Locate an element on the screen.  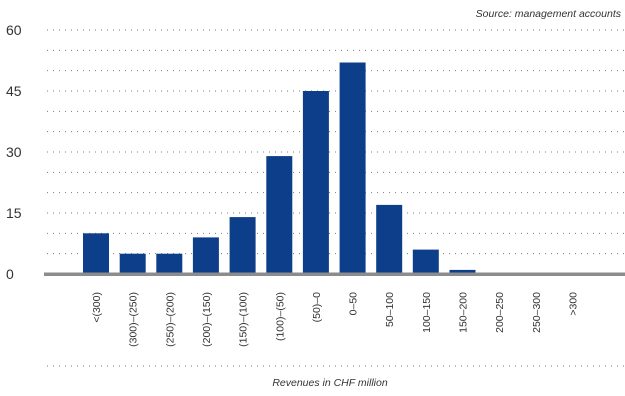
y-tick-label: 15 is located at coordinates (14, 213).